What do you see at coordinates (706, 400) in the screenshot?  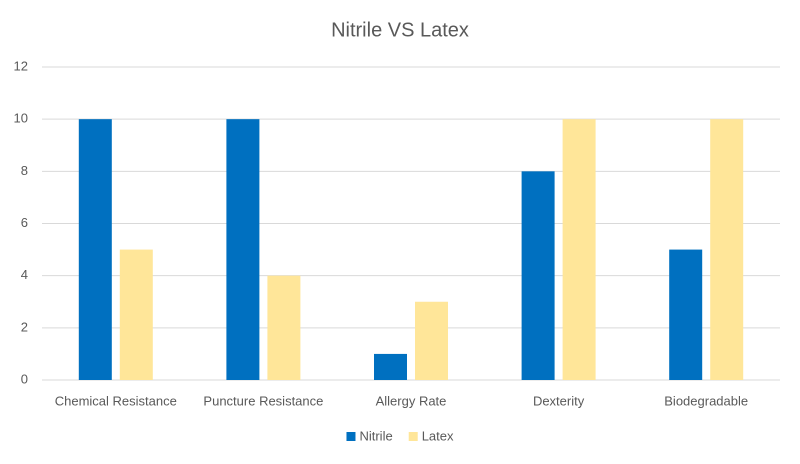 I see `x-tick-label: Biodegradable` at bounding box center [706, 400].